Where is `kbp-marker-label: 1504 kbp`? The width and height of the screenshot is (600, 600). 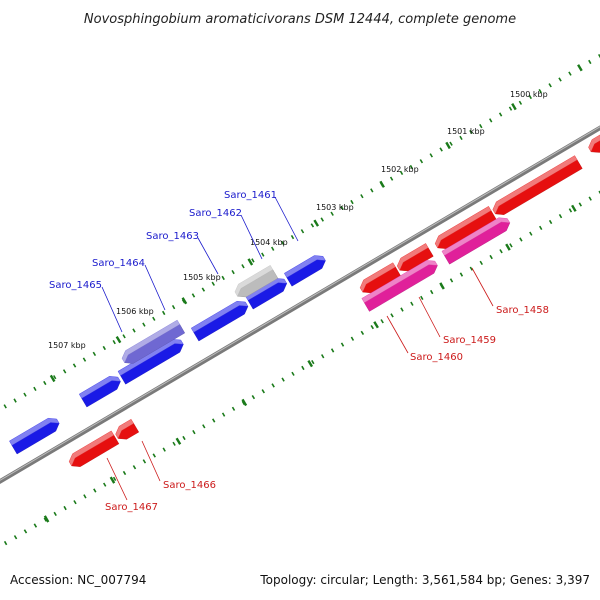
kbp-marker-label: 1504 kbp is located at coordinates (269, 242).